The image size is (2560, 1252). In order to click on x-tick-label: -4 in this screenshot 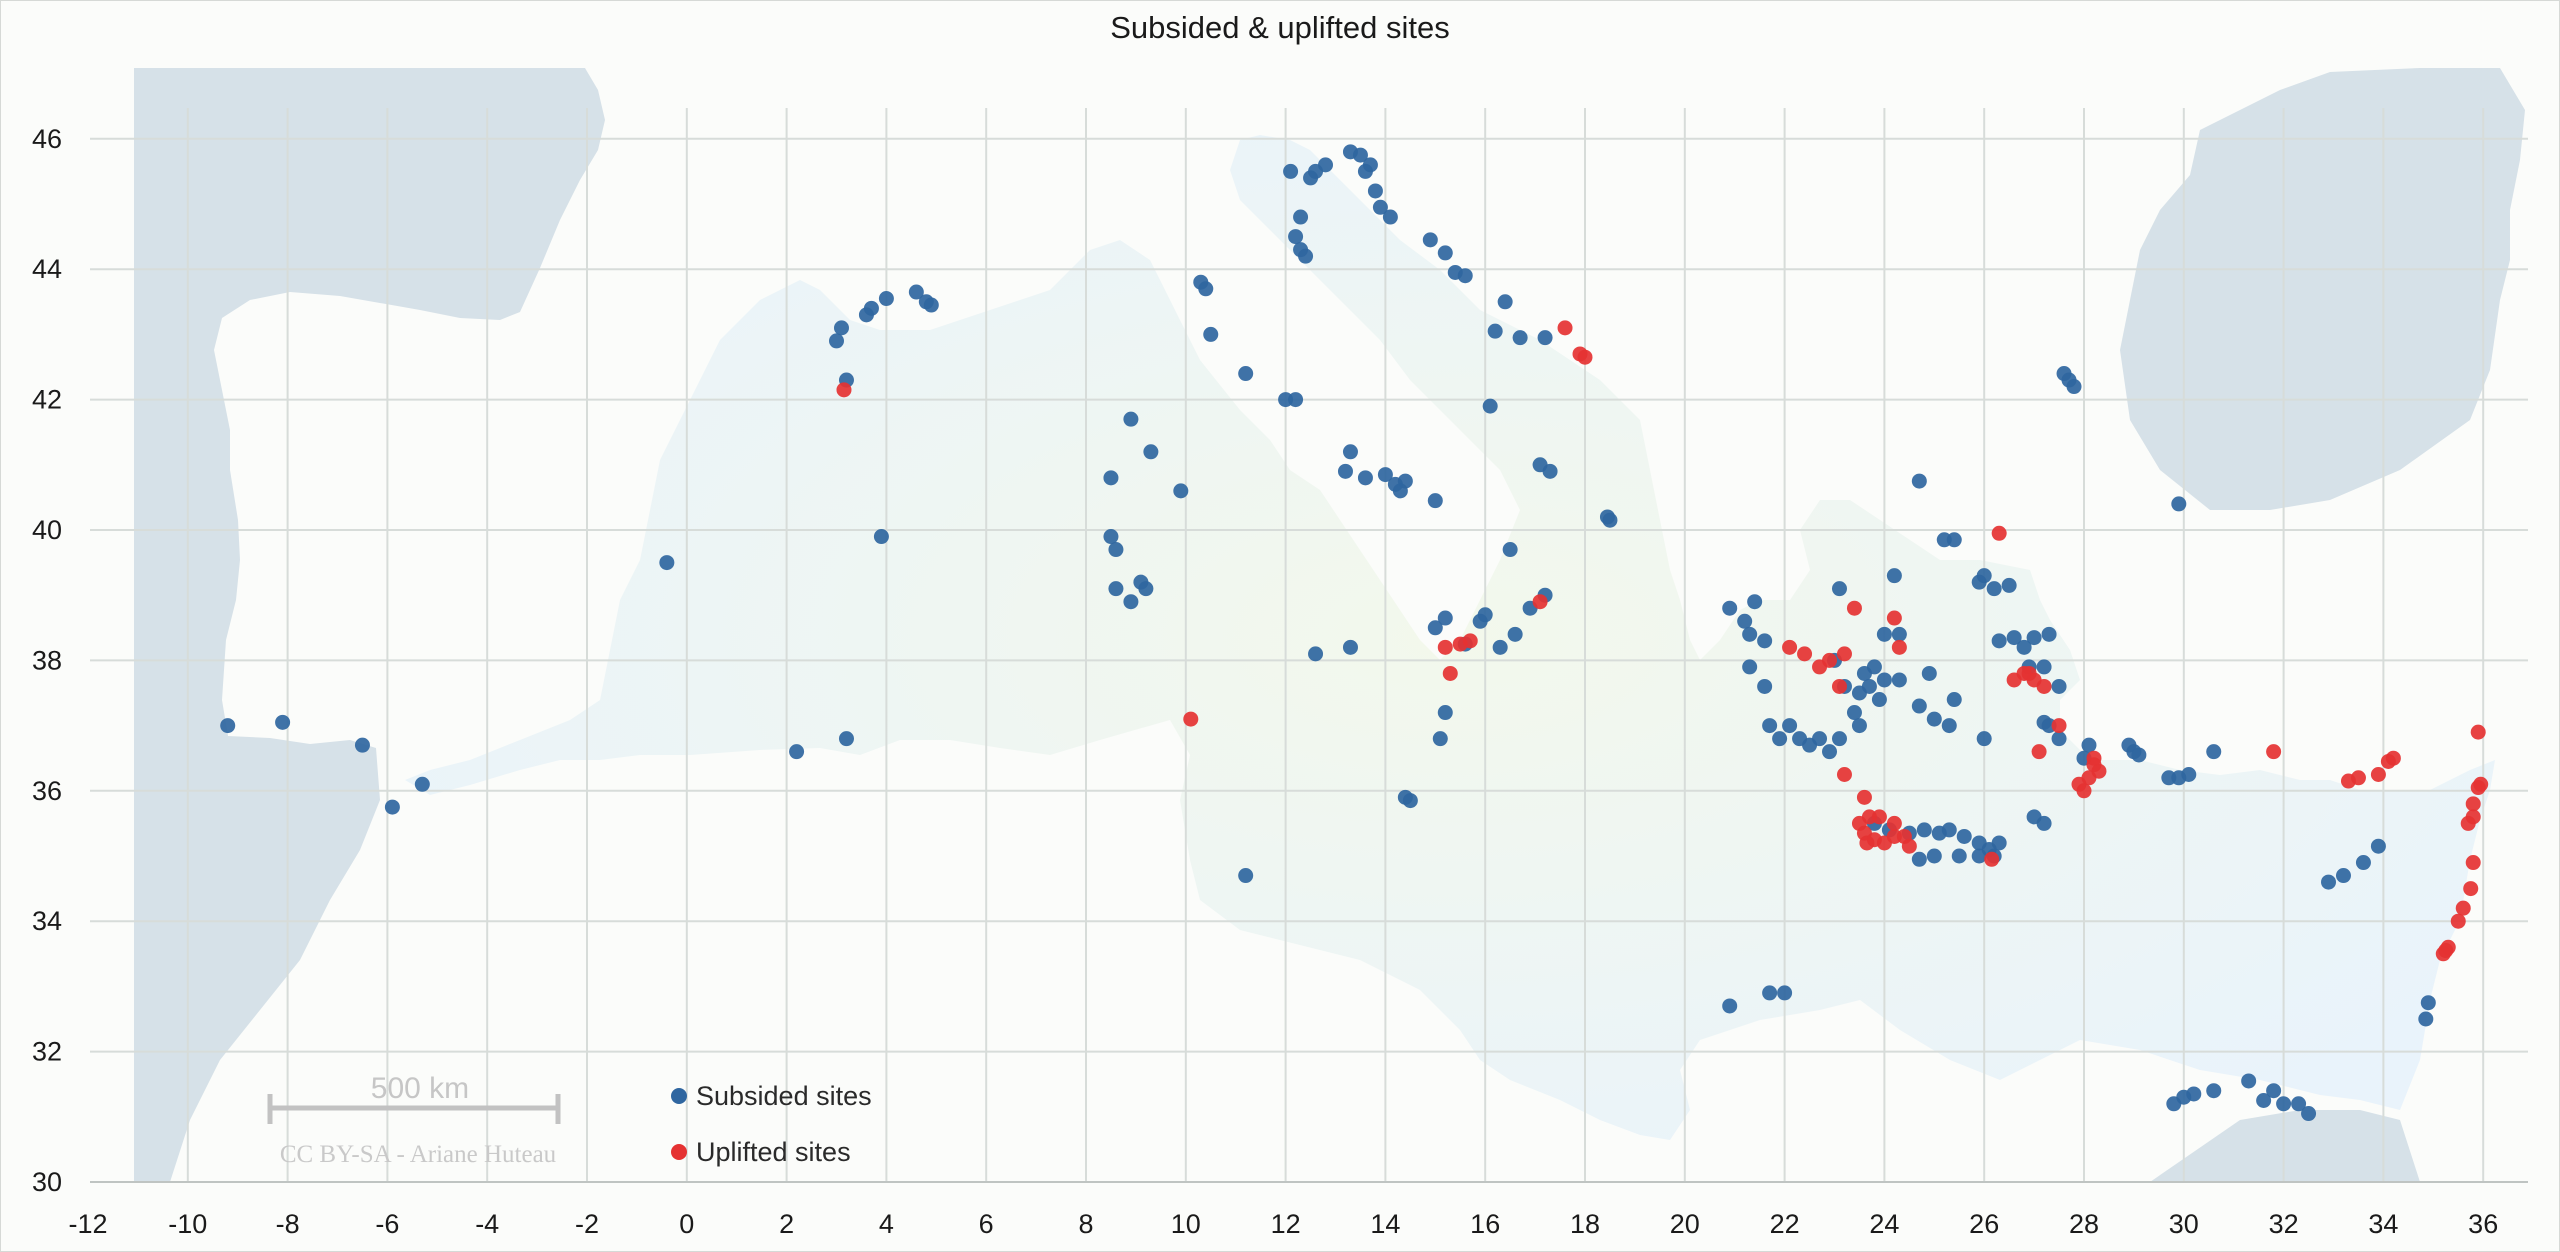, I will do `click(487, 1224)`.